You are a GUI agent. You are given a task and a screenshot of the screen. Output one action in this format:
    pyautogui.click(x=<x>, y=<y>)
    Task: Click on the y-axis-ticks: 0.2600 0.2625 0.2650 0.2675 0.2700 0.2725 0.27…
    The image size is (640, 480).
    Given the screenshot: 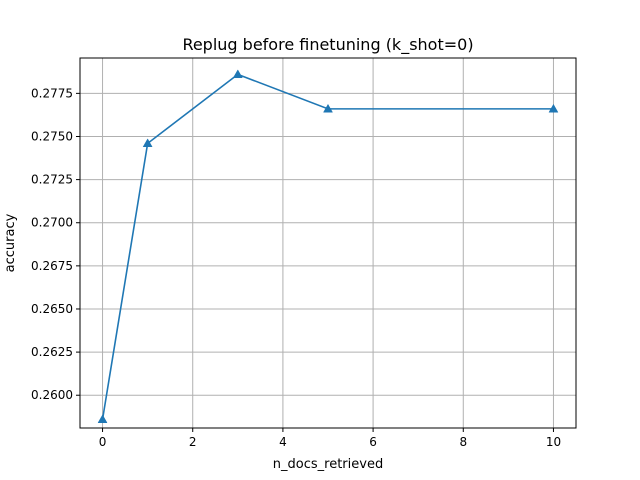 What is the action you would take?
    pyautogui.click(x=55, y=244)
    